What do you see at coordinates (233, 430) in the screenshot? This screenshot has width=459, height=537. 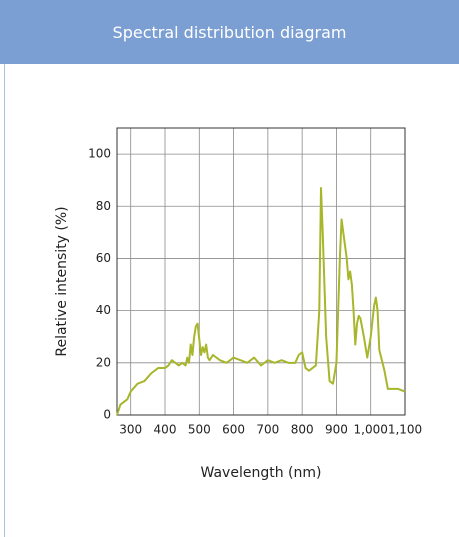 I see `x-tick-label: 600` at bounding box center [233, 430].